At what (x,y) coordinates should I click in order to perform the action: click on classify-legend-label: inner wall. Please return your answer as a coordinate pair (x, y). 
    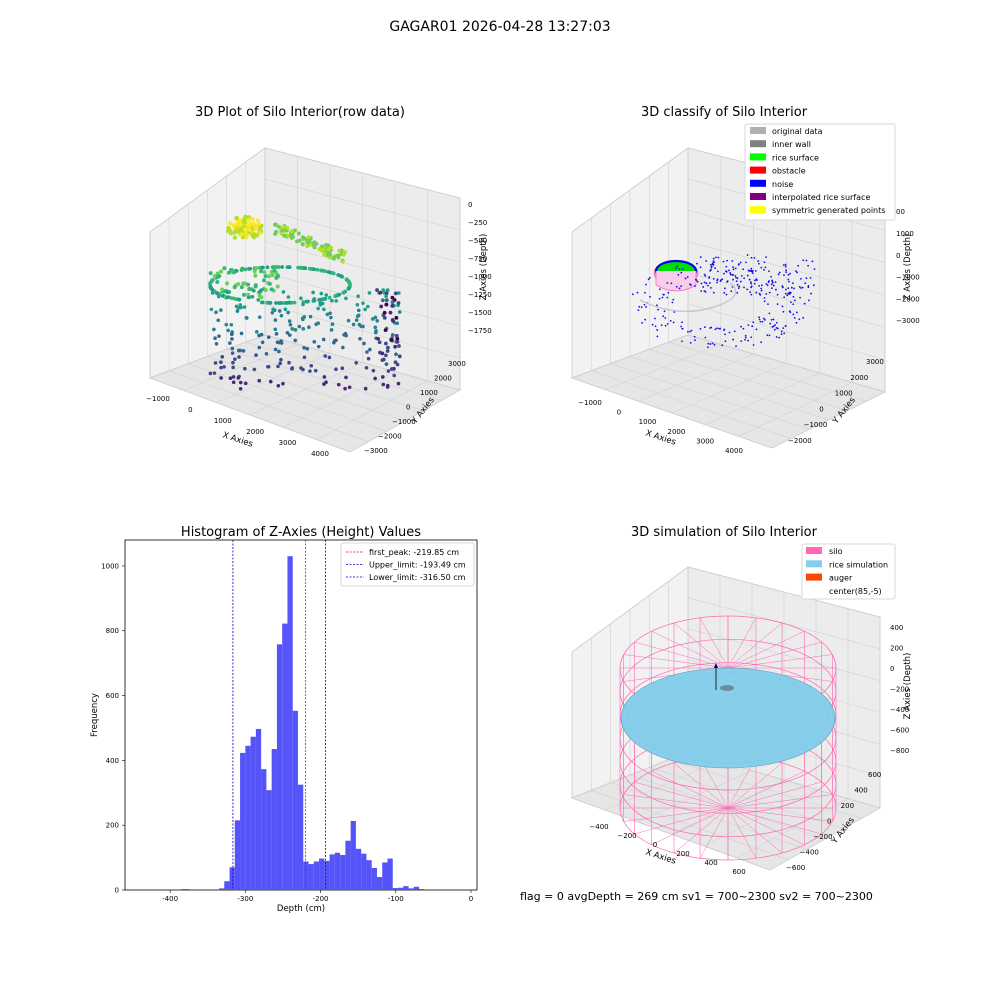
    Looking at the image, I should click on (791, 144).